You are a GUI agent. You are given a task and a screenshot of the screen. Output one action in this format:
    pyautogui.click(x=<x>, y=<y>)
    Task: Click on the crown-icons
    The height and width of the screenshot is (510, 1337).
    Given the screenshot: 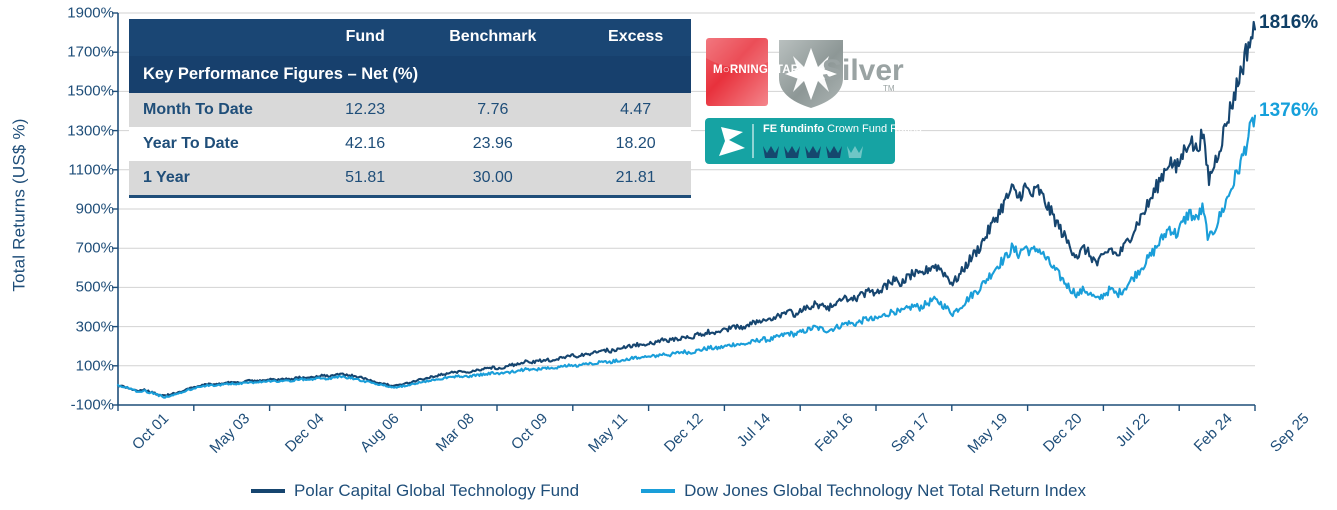 What is the action you would take?
    pyautogui.click(x=813, y=152)
    